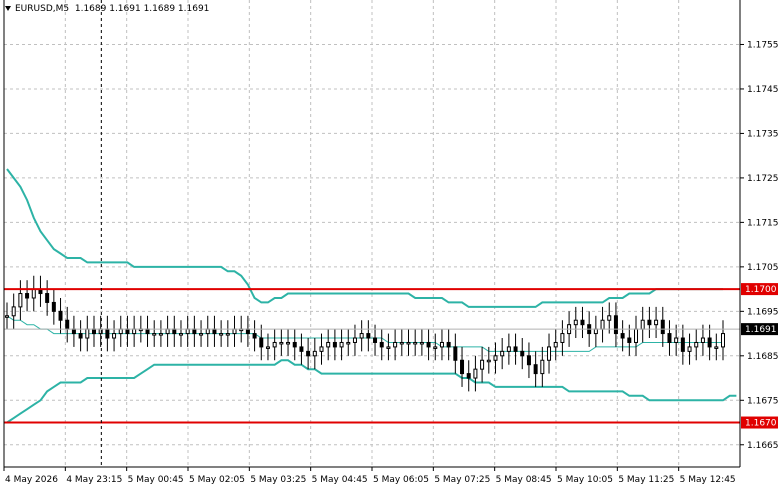 Image resolution: width=781 pixels, height=493 pixels. What do you see at coordinates (94, 480) in the screenshot?
I see `x-tick-label: 4 May 23:15` at bounding box center [94, 480].